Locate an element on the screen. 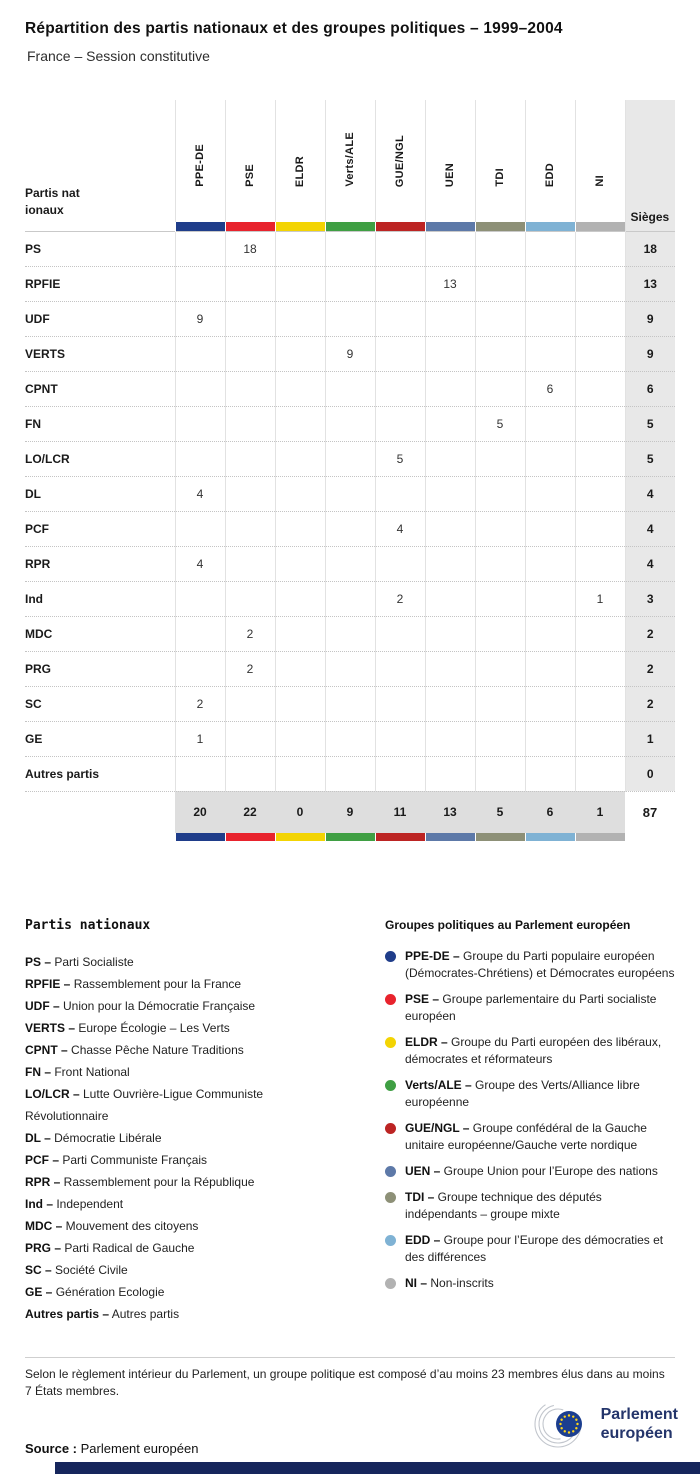  source-line: Source : Parlement européen is located at coordinates (111, 1448).